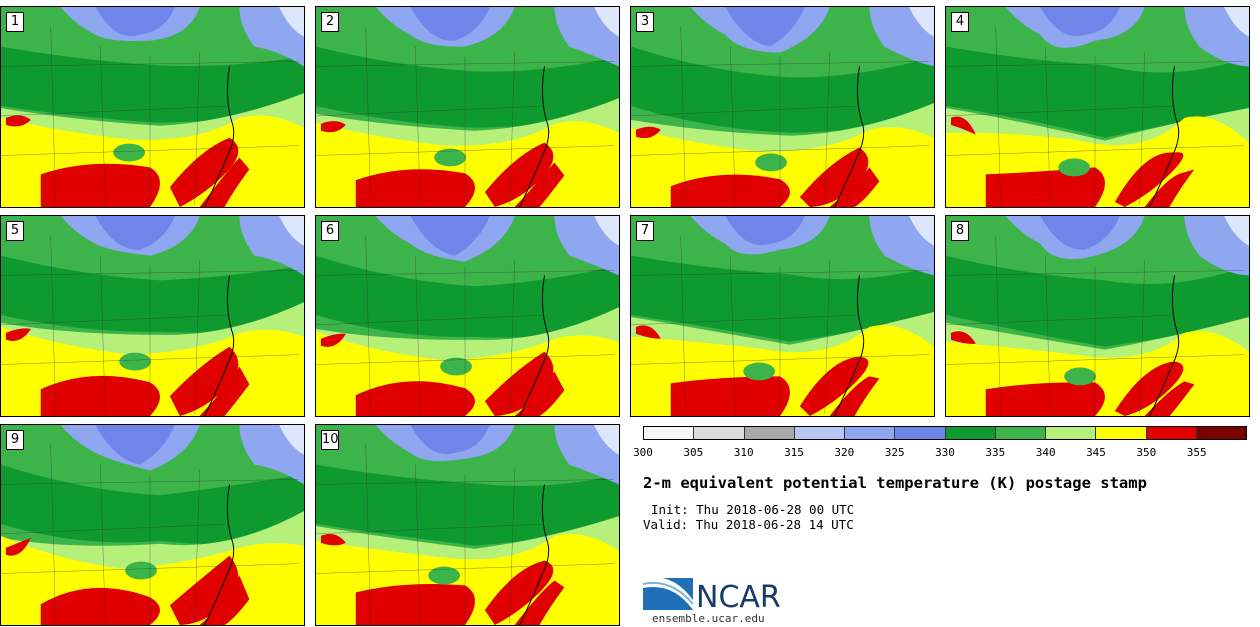  I want to click on panel-number: 8, so click(960, 231).